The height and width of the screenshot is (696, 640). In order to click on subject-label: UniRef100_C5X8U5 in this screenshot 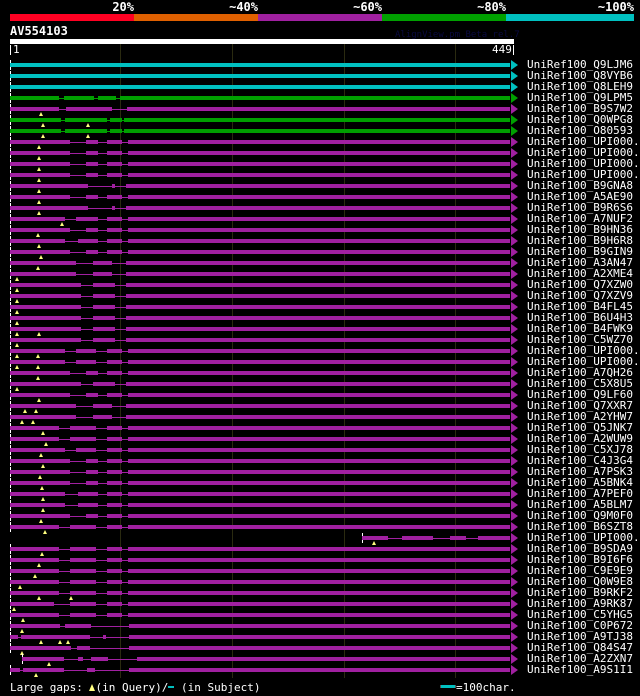, I will do `click(580, 383)`.